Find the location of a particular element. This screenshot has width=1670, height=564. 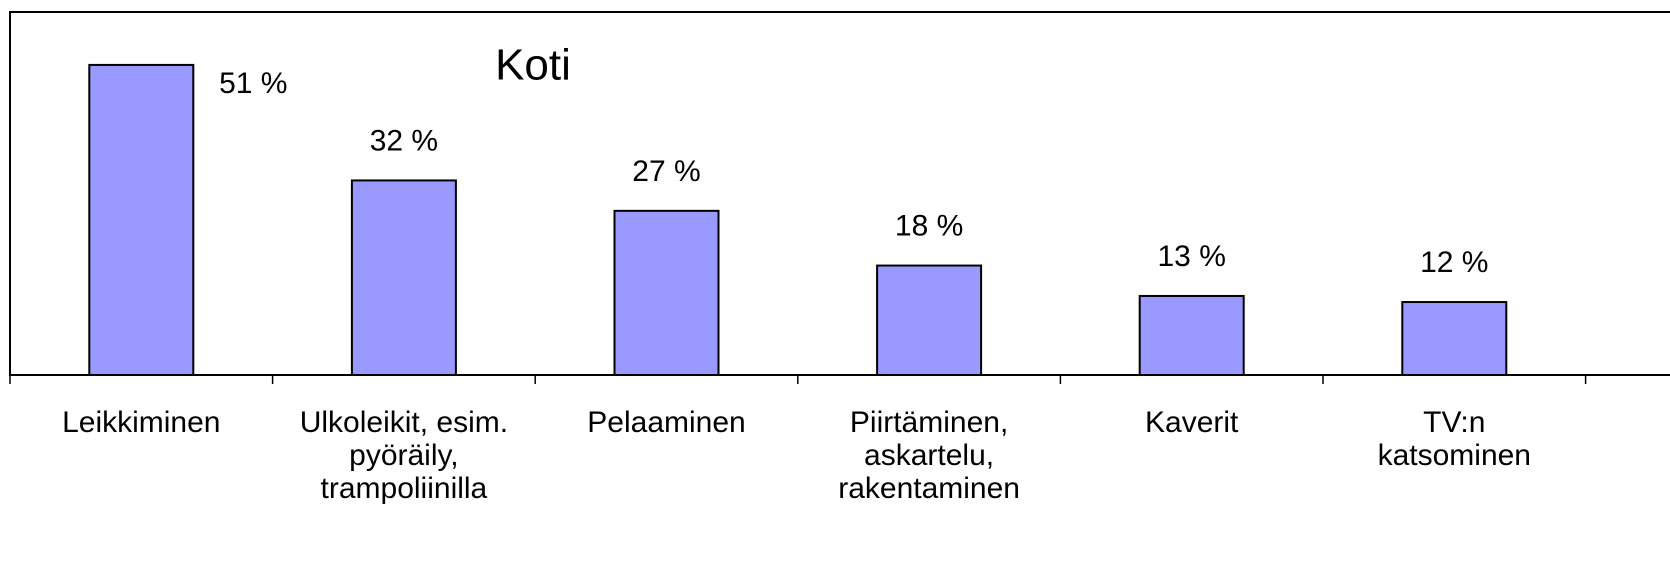

x-tick-label: Piirtäminen, askartelu, rakentaminen is located at coordinates (929, 455).